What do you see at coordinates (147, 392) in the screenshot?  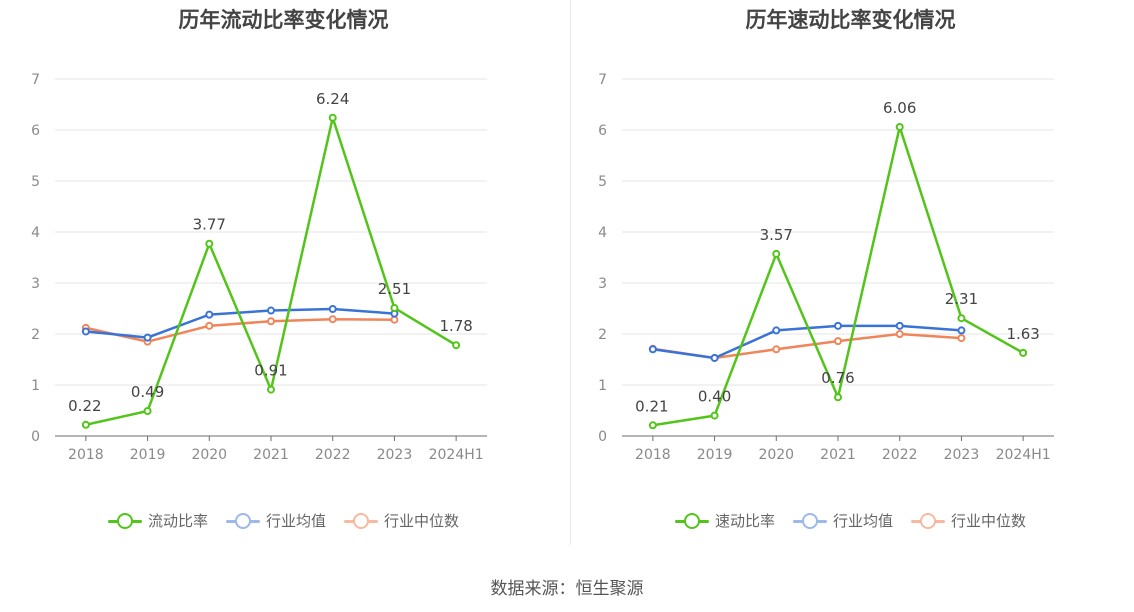 I see `data-label: 0.49` at bounding box center [147, 392].